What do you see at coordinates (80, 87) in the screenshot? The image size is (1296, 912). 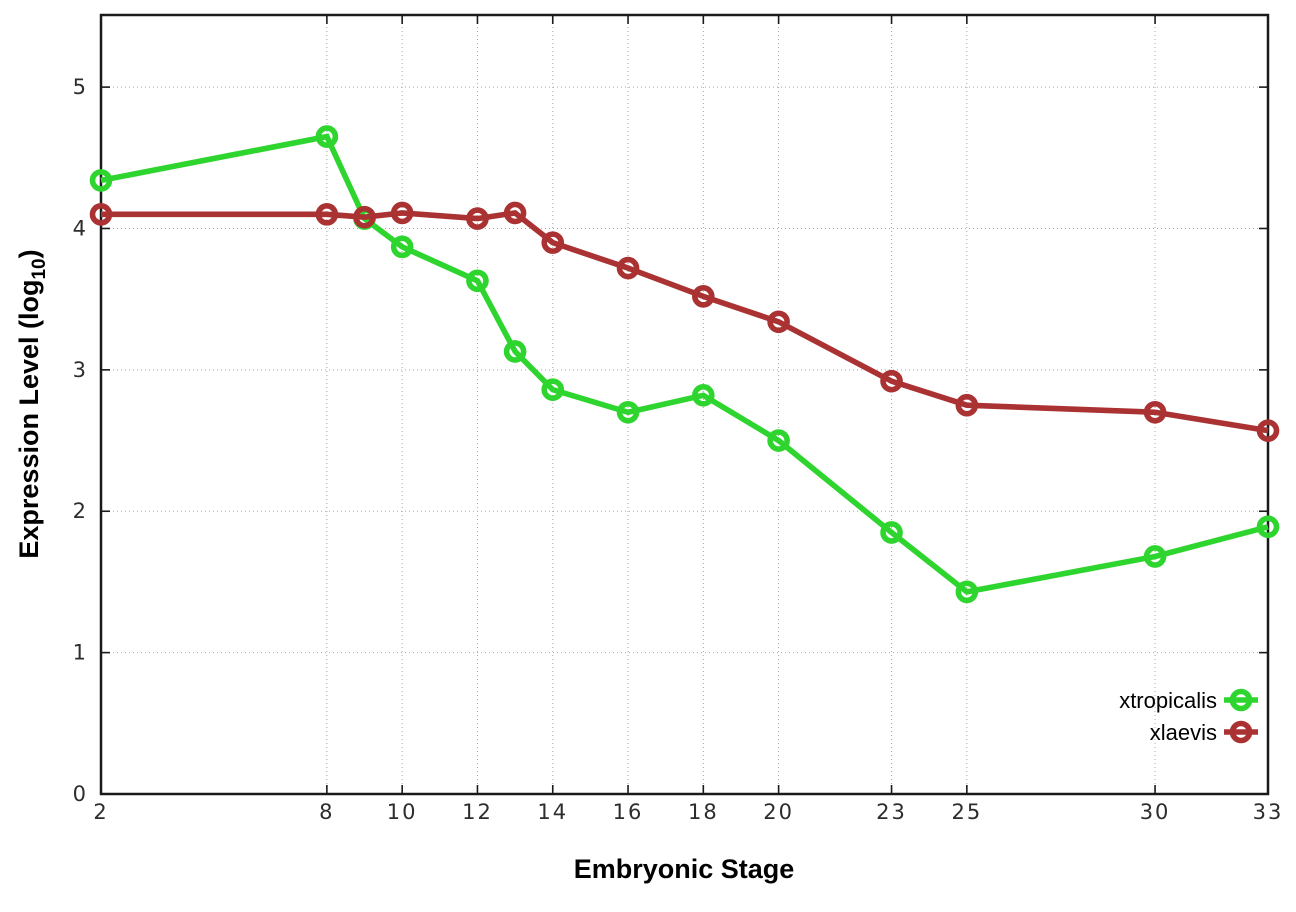 I see `y-tick-label: 5` at bounding box center [80, 87].